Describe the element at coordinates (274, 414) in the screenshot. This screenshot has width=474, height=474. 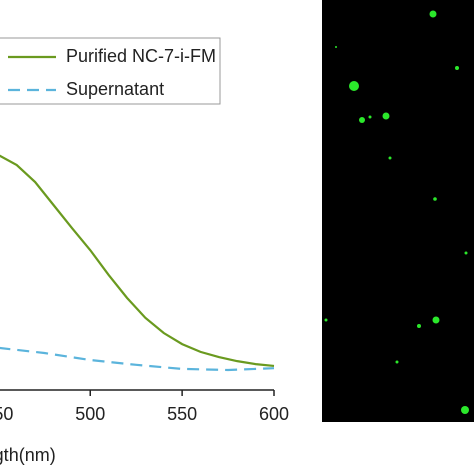
I see `x-tick-label: 600` at that location.